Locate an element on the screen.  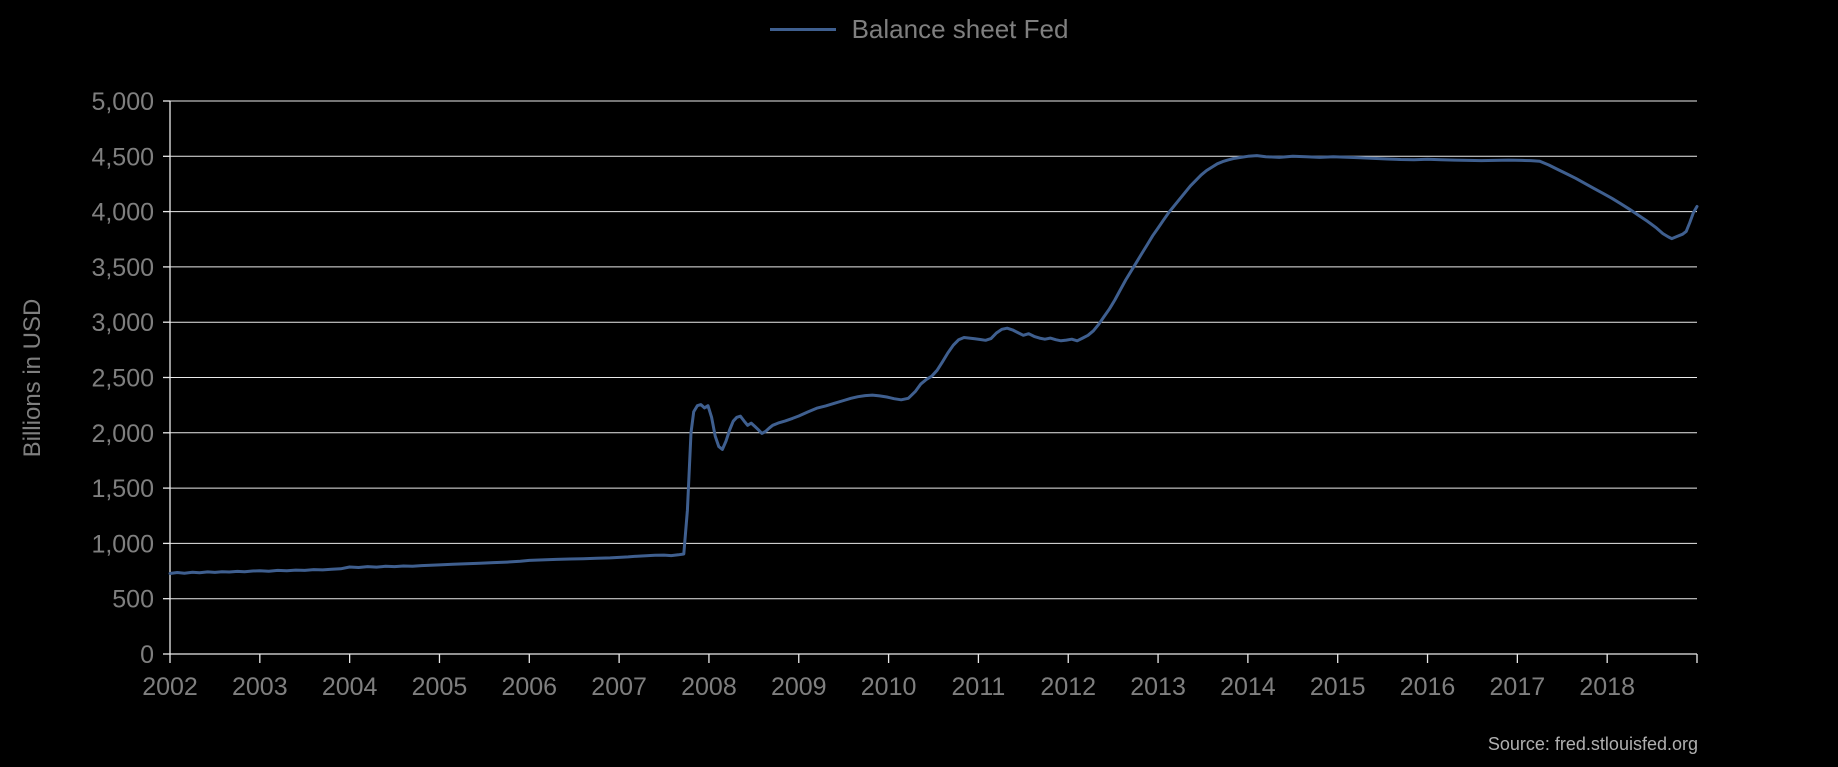
x-tick-label: 2015 is located at coordinates (1338, 687).